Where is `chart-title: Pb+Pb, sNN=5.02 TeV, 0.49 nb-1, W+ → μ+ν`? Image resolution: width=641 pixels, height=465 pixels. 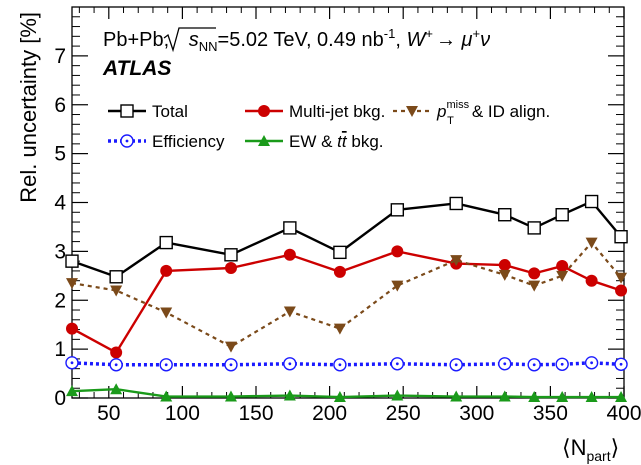 chart-title: Pb+Pb, sNN=5.02 TeV, 0.49 nb-1, W+ → μ+ν is located at coordinates (296, 40).